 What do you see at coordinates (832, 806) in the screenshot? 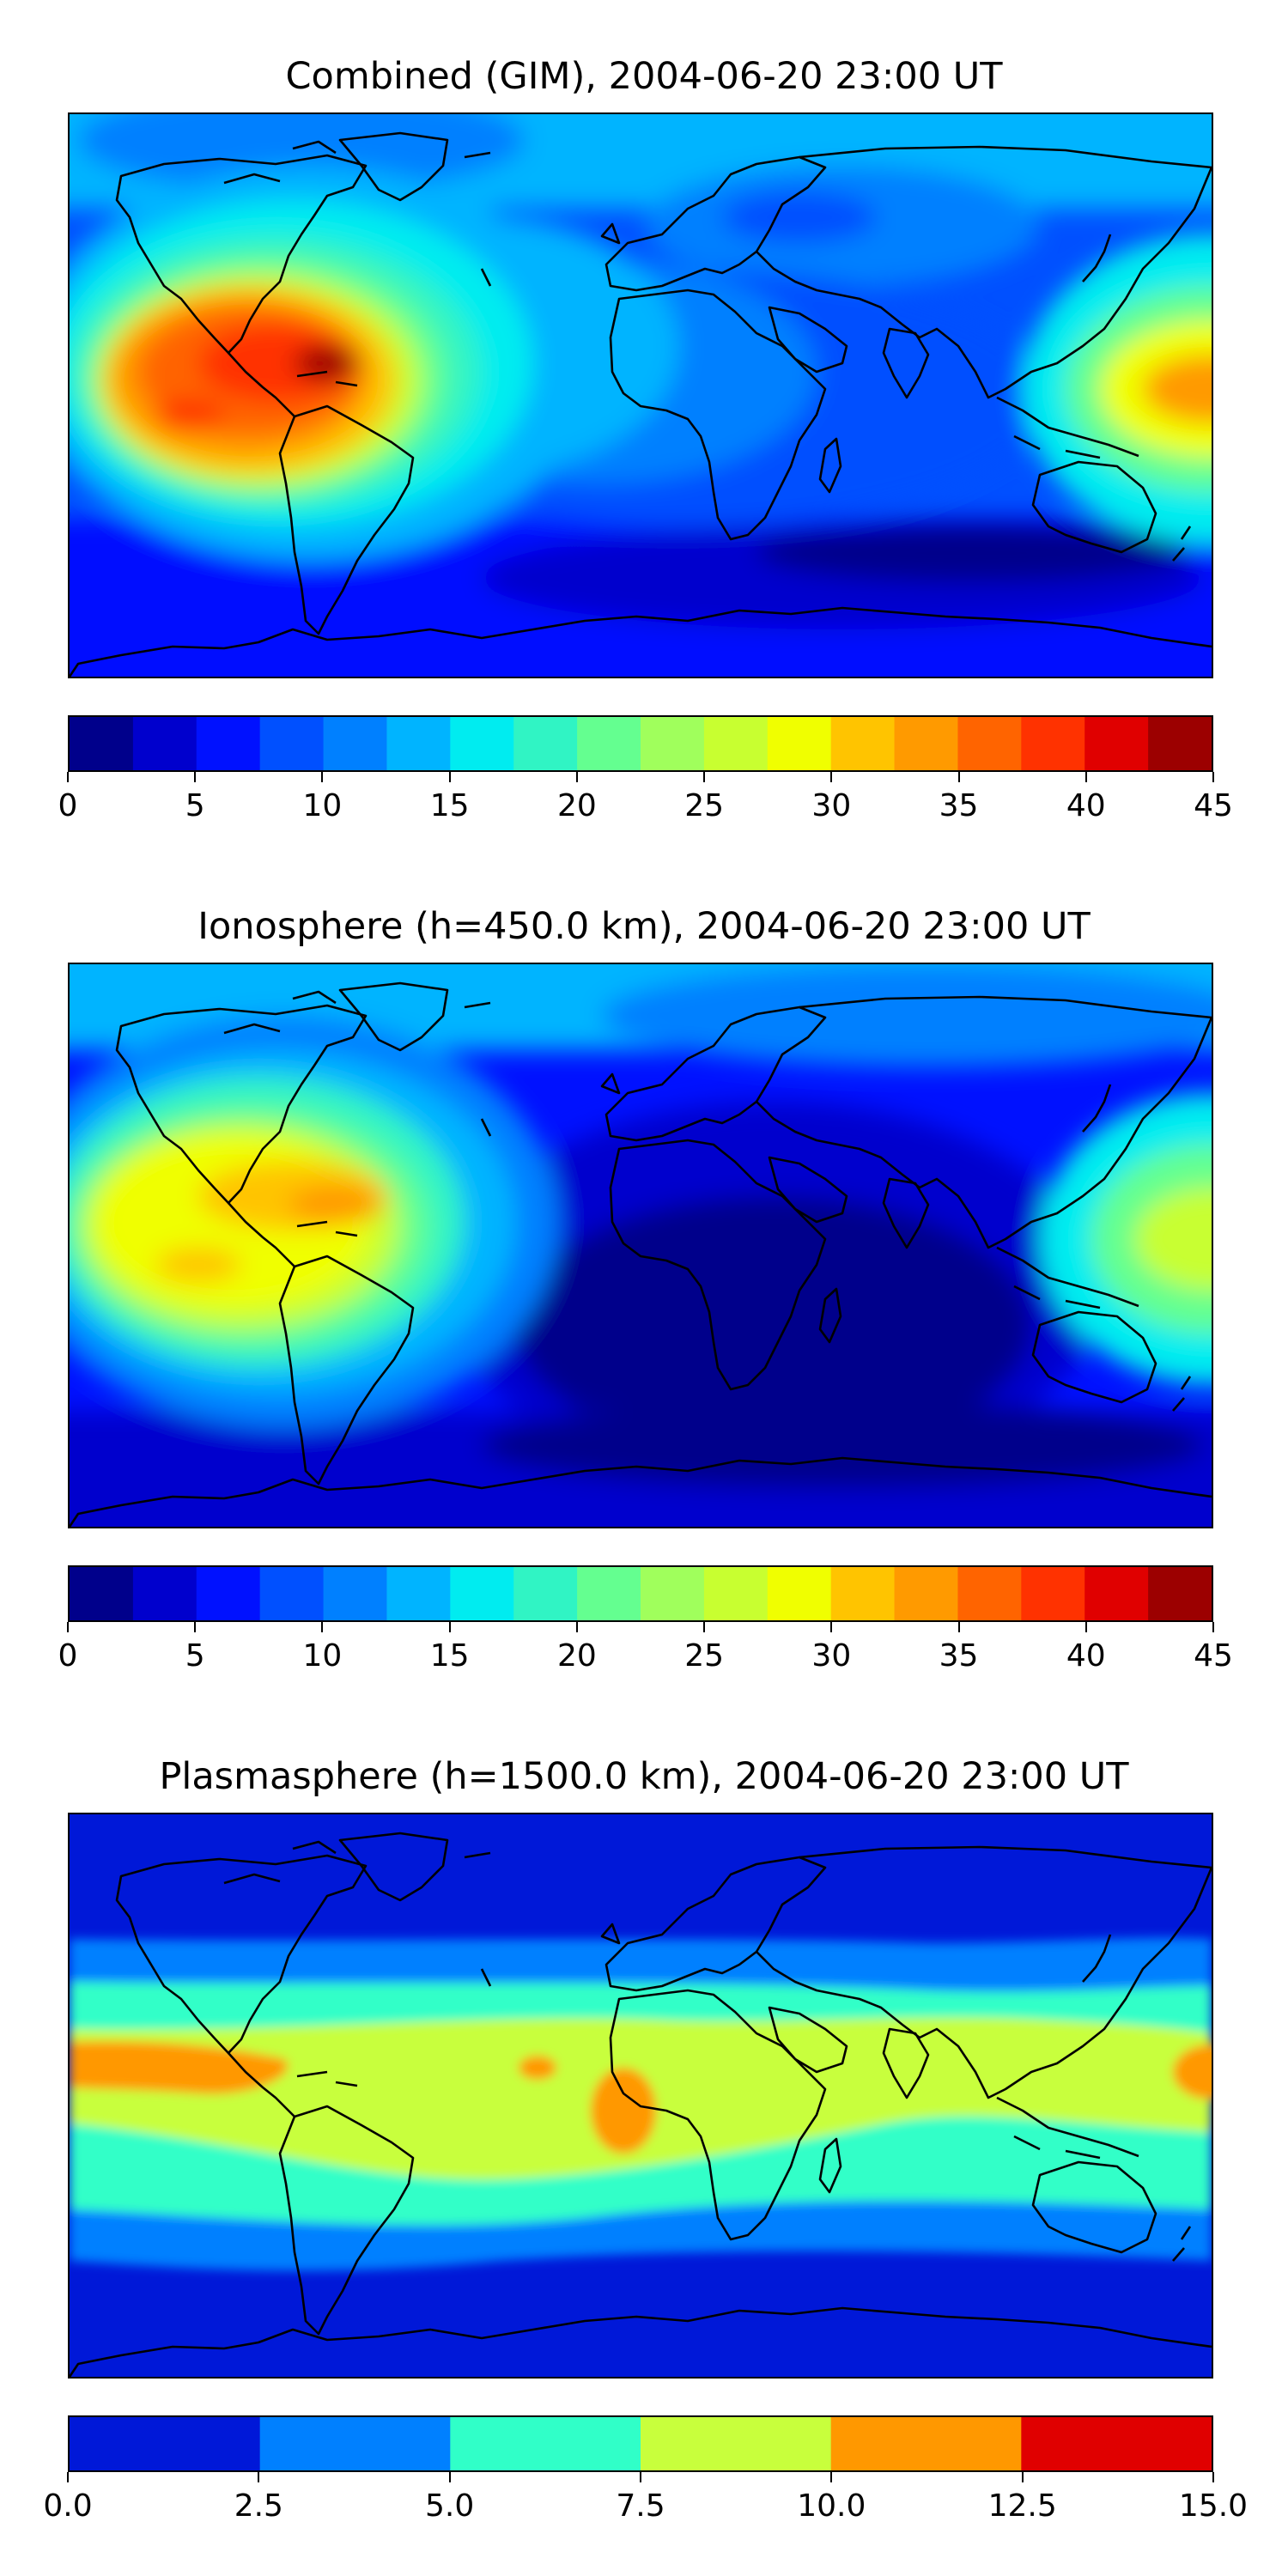
I see `tick-label: 30` at bounding box center [832, 806].